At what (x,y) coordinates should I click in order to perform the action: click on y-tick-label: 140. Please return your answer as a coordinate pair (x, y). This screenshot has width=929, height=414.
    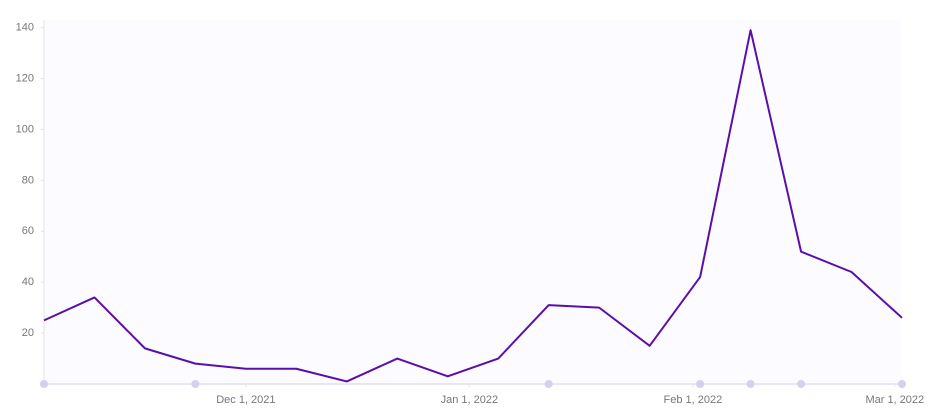
    Looking at the image, I should click on (25, 28).